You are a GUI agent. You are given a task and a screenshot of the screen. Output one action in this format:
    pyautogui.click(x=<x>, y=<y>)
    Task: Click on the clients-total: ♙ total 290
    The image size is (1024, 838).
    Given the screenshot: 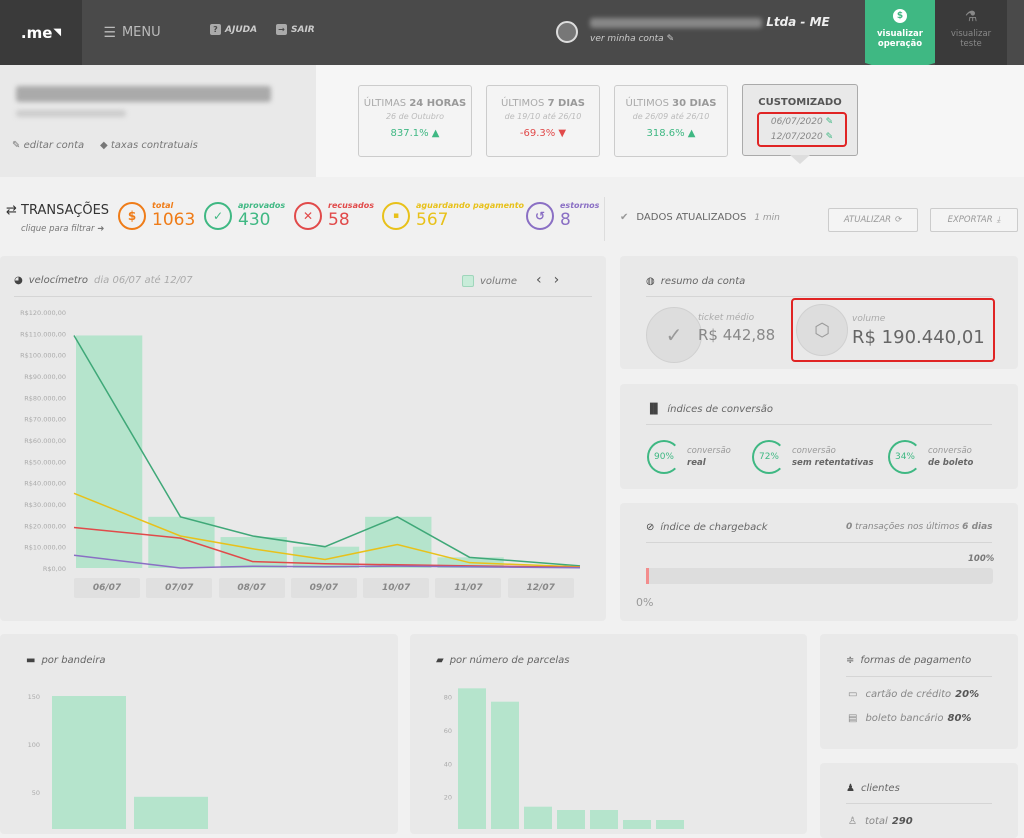 What is the action you would take?
    pyautogui.click(x=880, y=821)
    